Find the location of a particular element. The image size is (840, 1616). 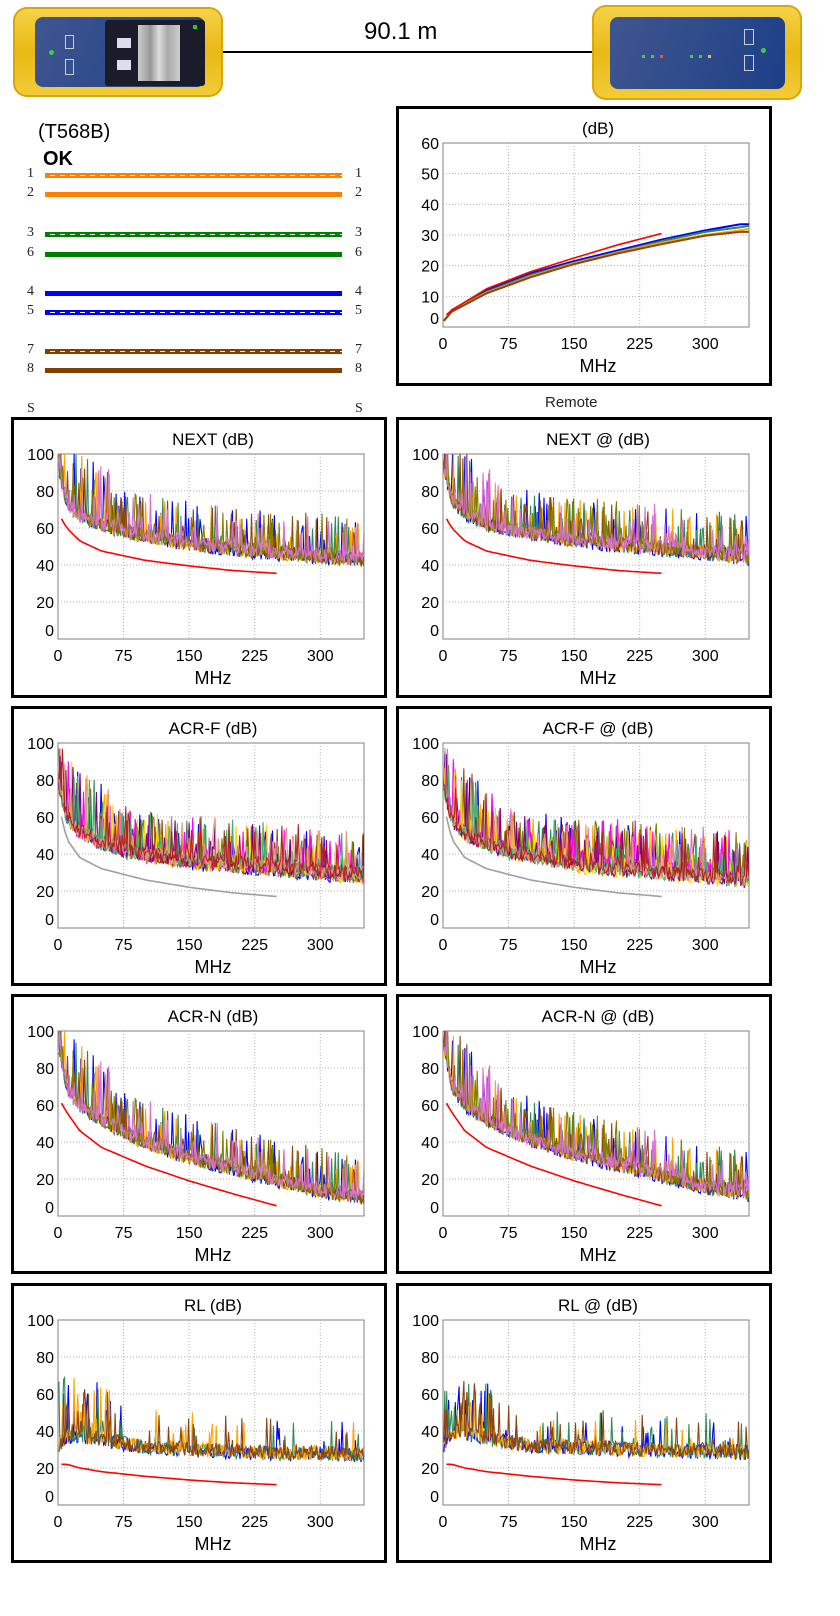

rl-remote-panel: RL @ (dB) 0 75 150 225 300 0 20 40 60 80 100 MHz is located at coordinates (584, 1423).